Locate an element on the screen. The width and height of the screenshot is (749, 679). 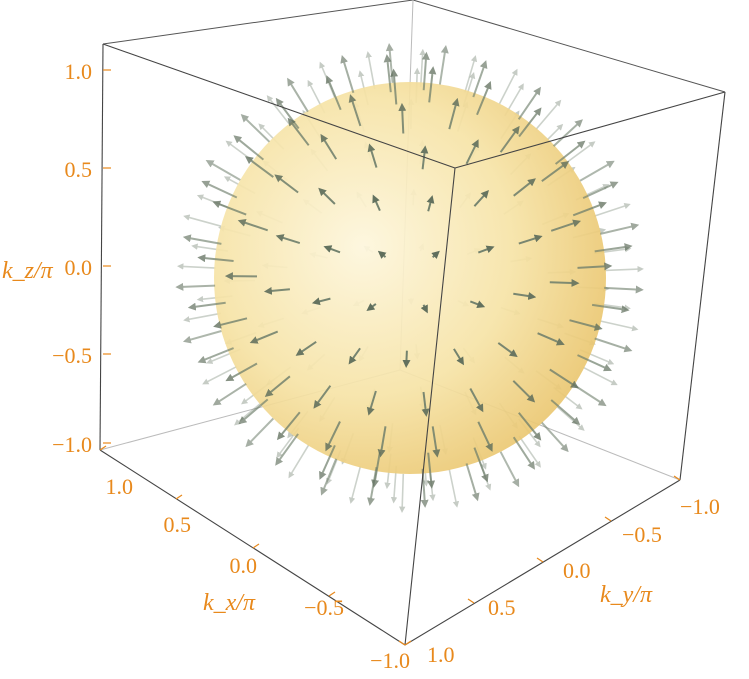
z-axis-label: k_z/π is located at coordinates (28, 271).